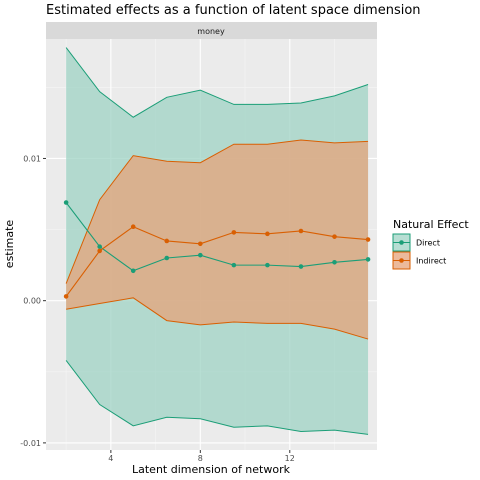 The width and height of the screenshot is (480, 480). Describe the element at coordinates (9, 244) in the screenshot. I see `y-axis-title: estimate` at that location.